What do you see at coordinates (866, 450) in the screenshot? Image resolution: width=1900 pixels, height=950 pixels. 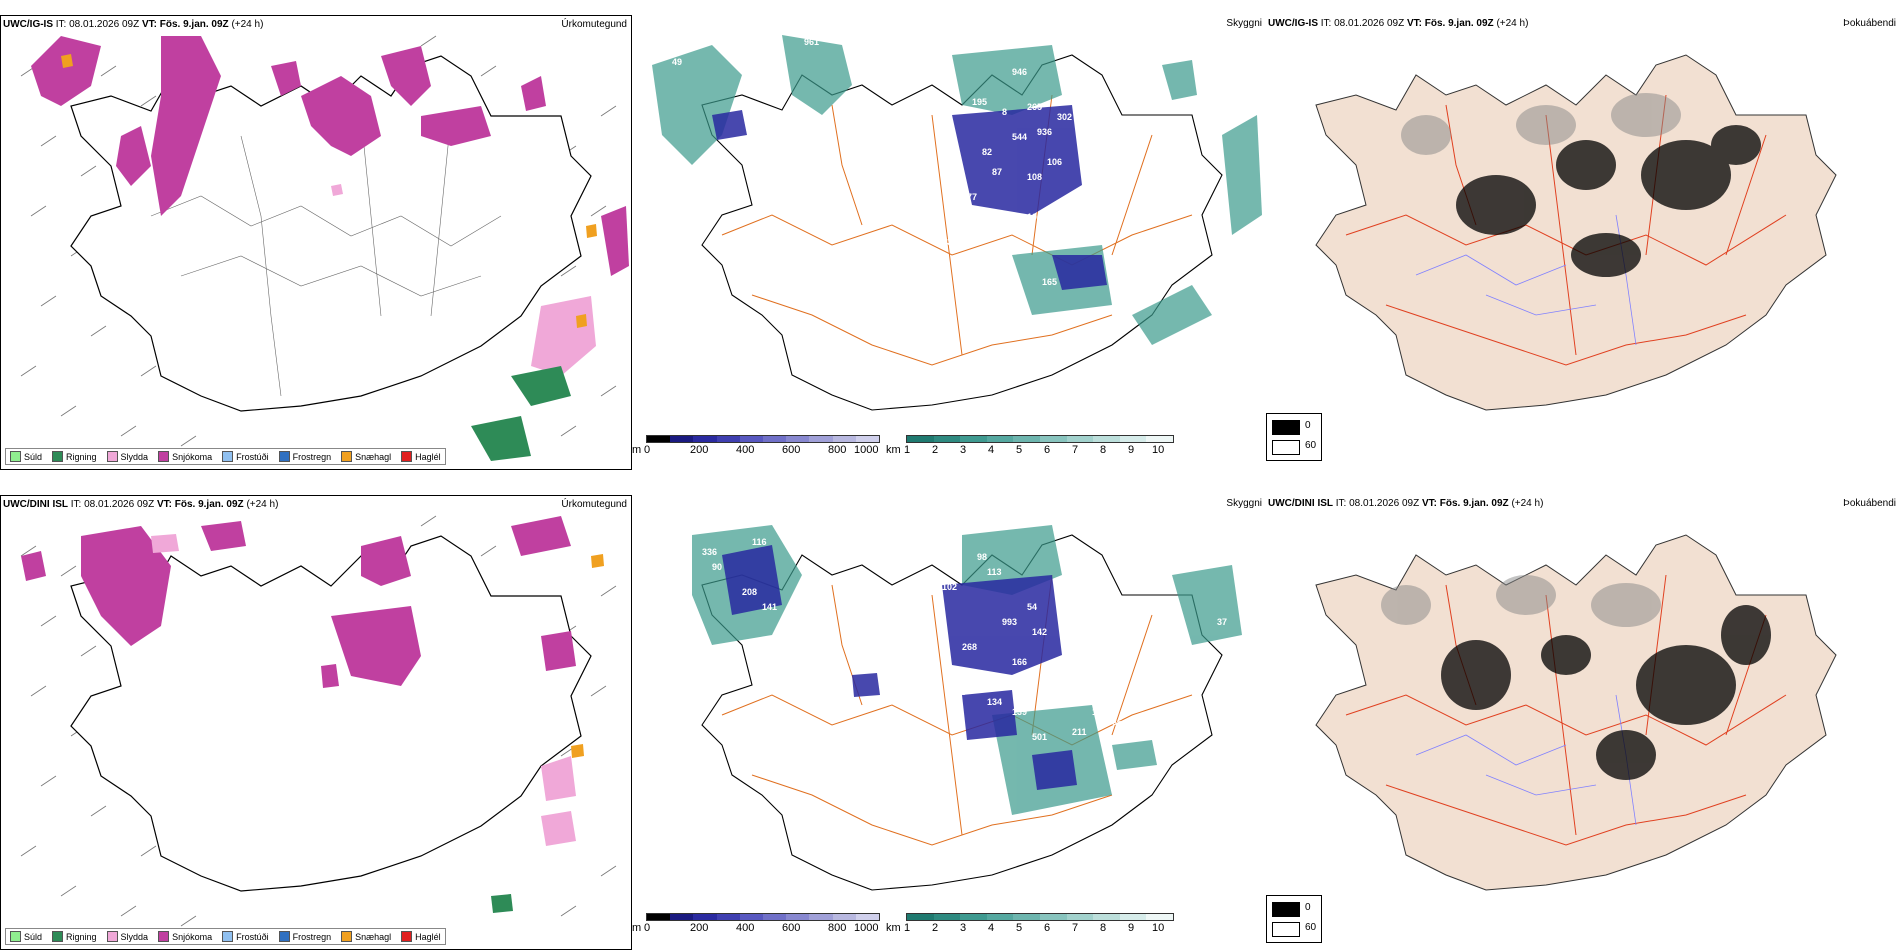 I see `cloudbase-tick: 1000` at bounding box center [866, 450].